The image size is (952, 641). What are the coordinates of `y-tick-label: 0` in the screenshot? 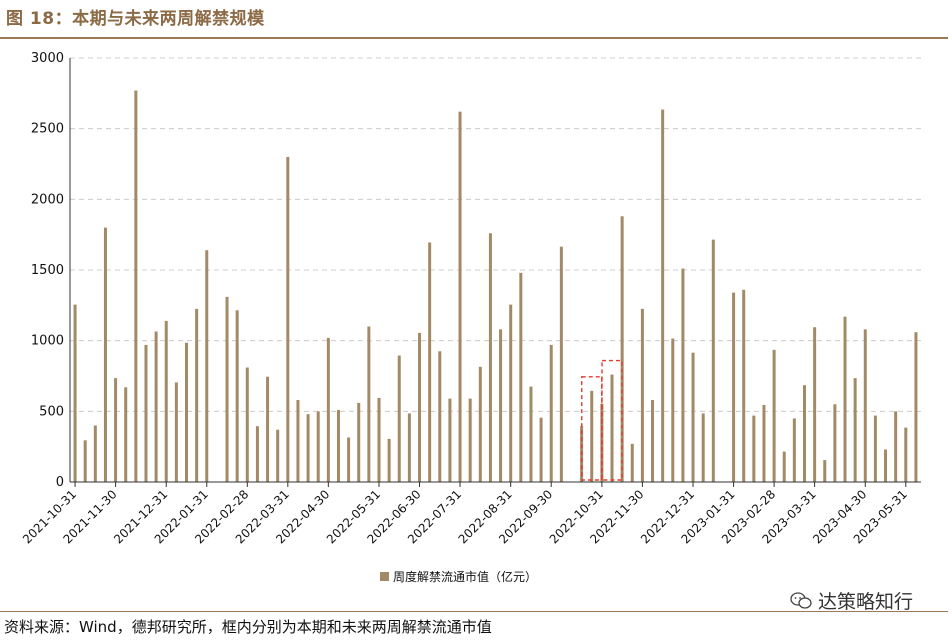 It's located at (60, 482).